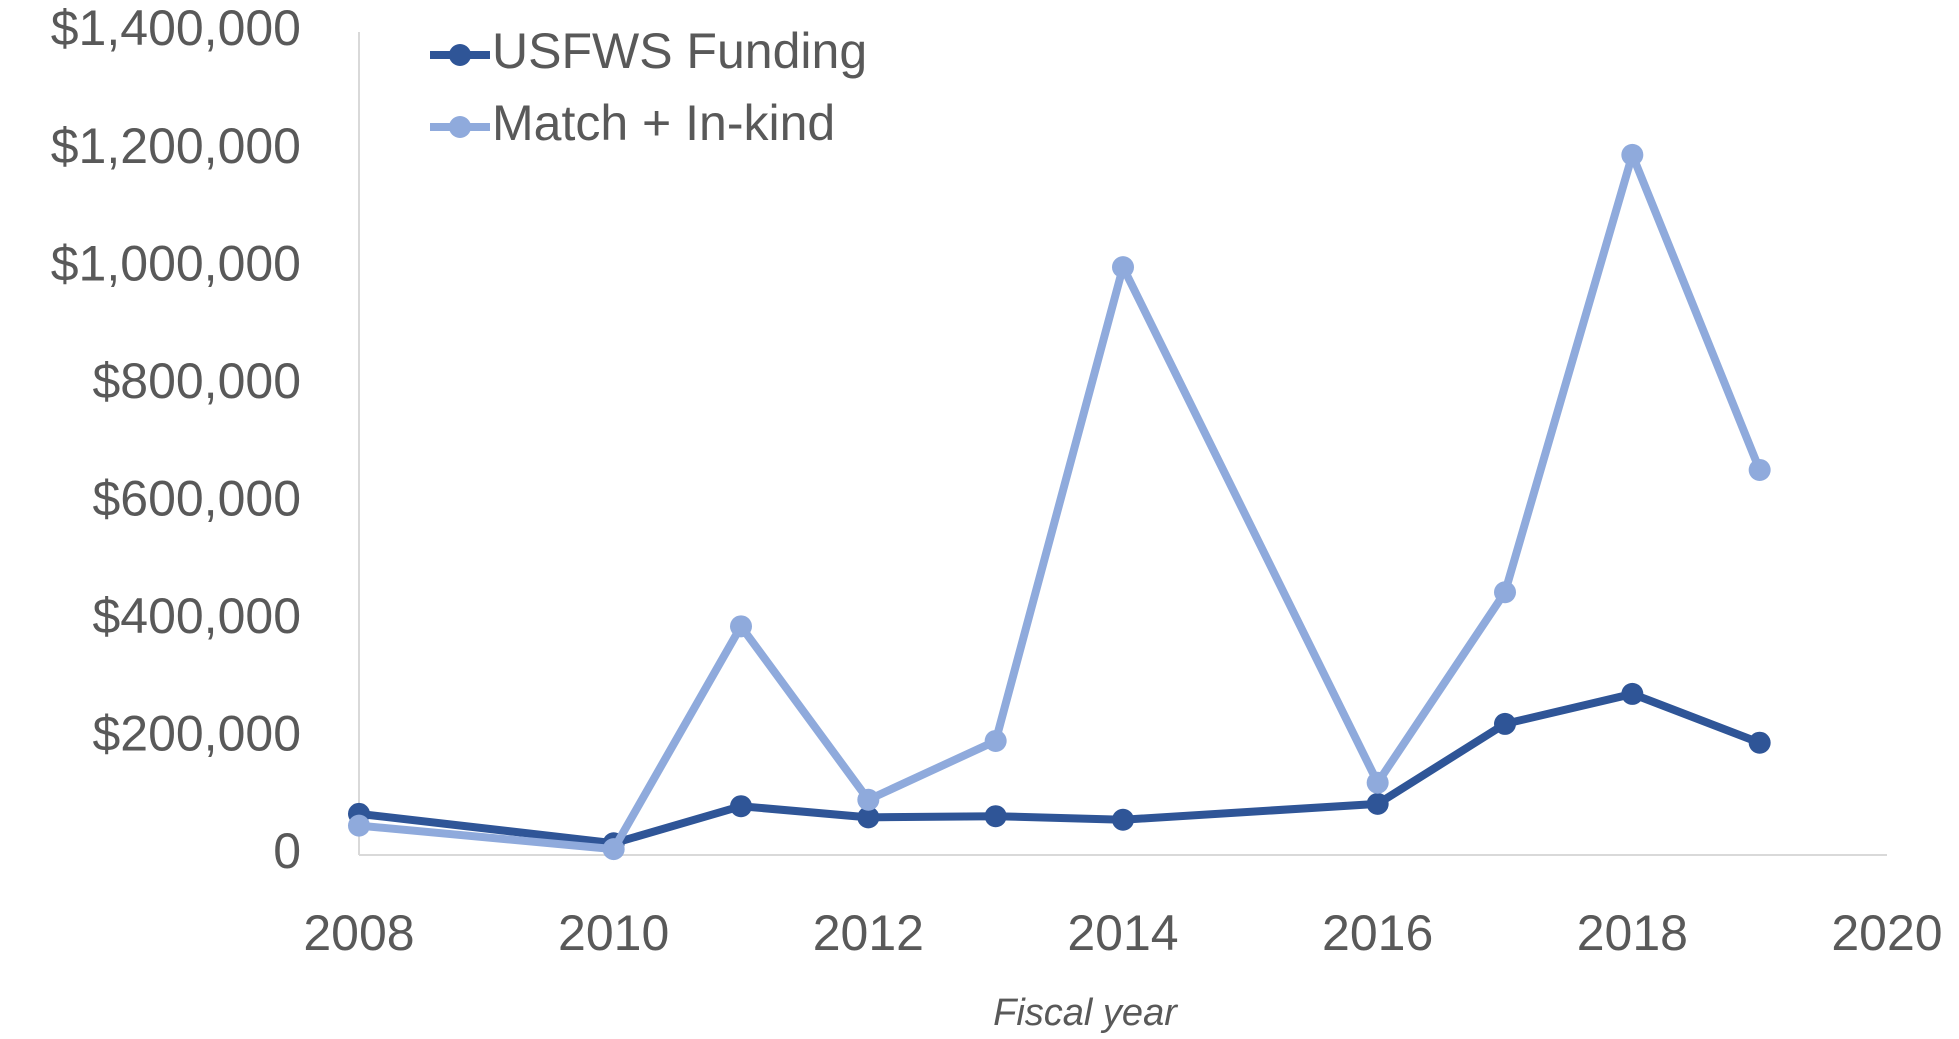 Image resolution: width=1959 pixels, height=1039 pixels. I want to click on x-tick-label: 2014, so click(1122, 933).